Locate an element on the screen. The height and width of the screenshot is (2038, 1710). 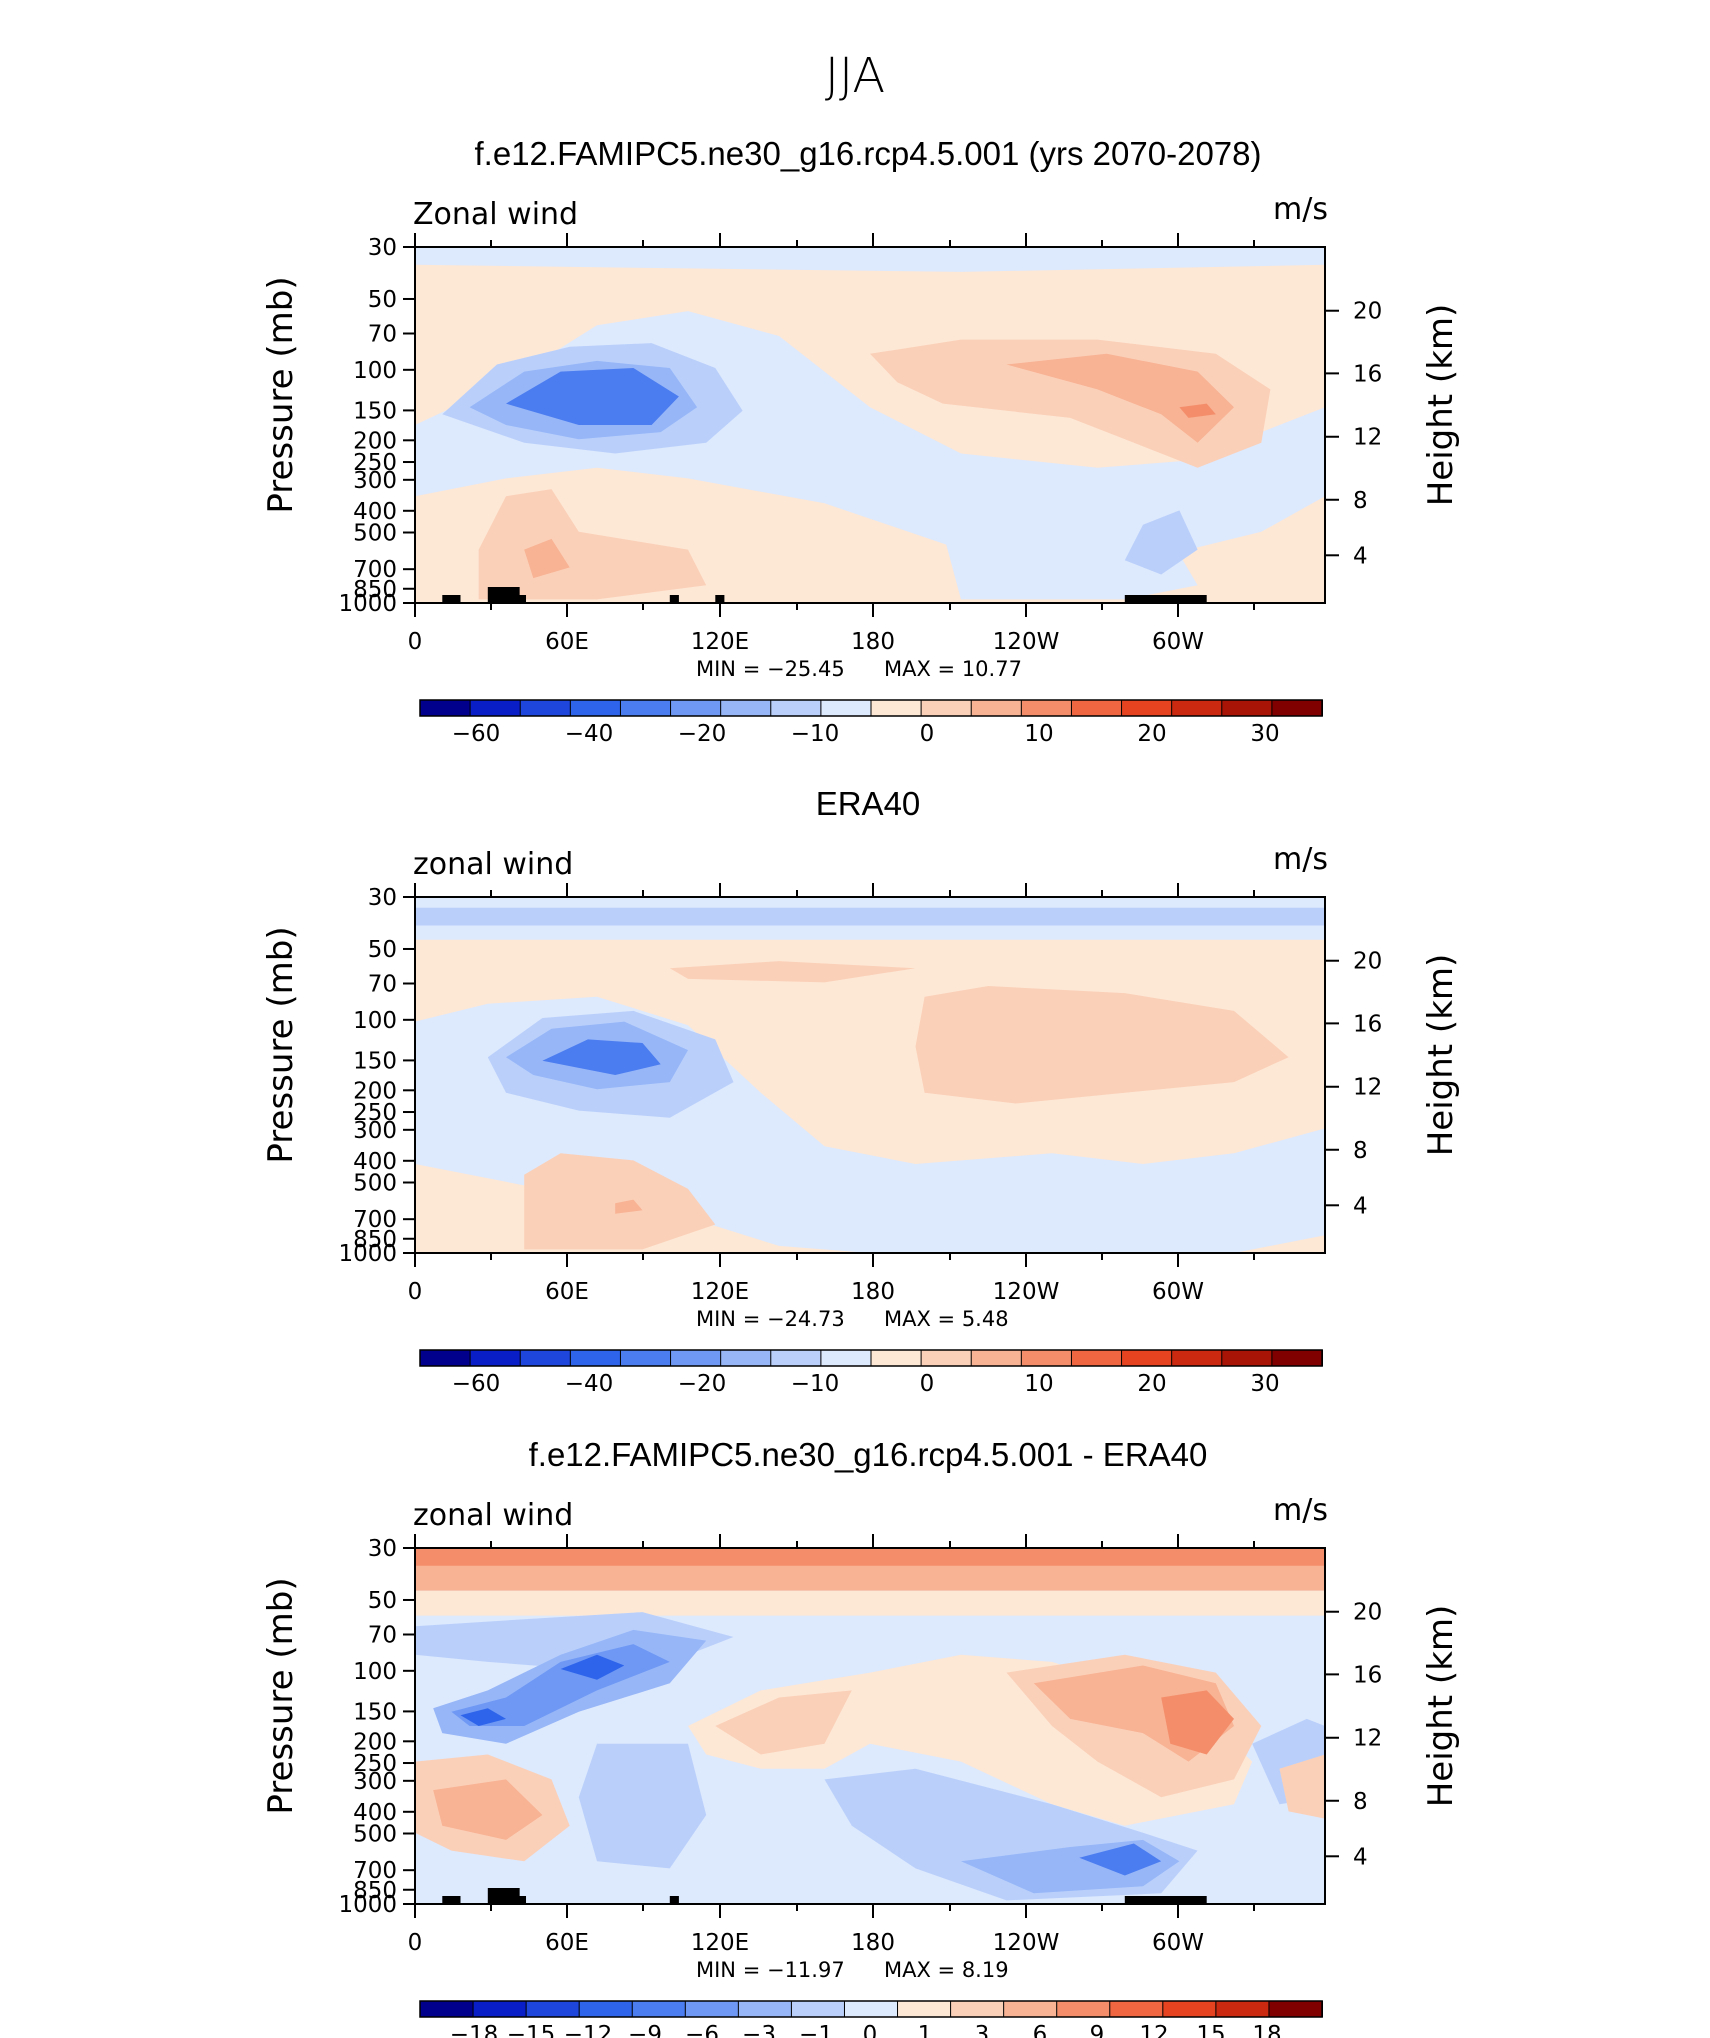
colorbar-label: 15 is located at coordinates (1210, 2030).